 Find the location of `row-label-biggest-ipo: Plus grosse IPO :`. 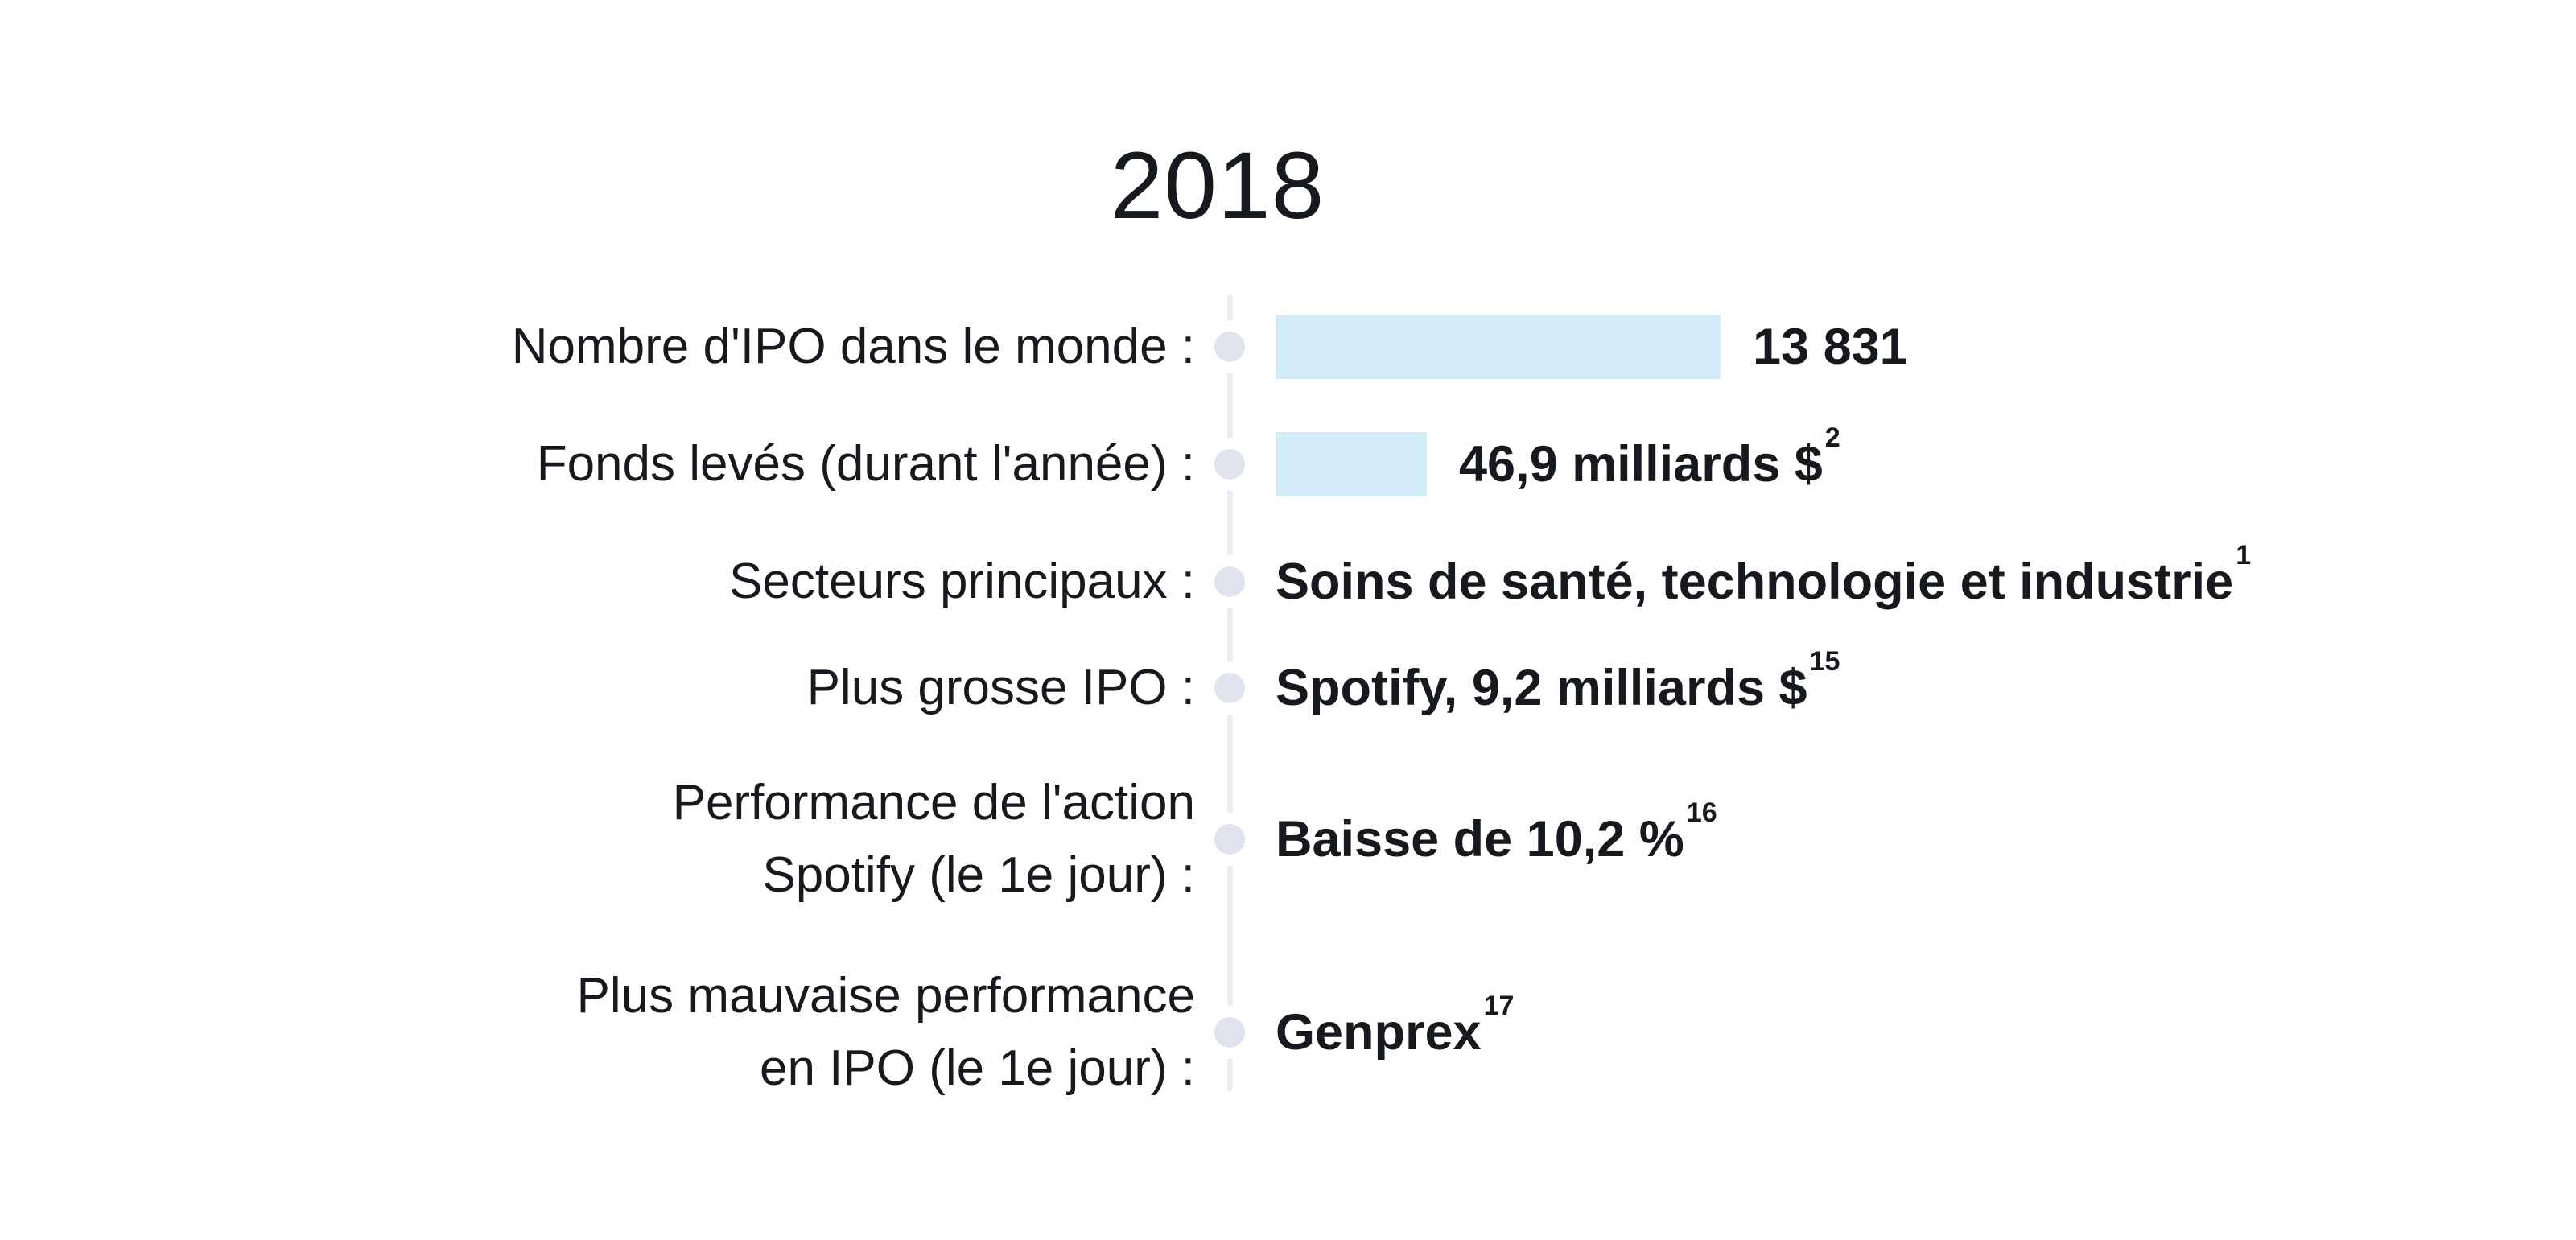

row-label-biggest-ipo: Plus grosse IPO : is located at coordinates (1000, 687).